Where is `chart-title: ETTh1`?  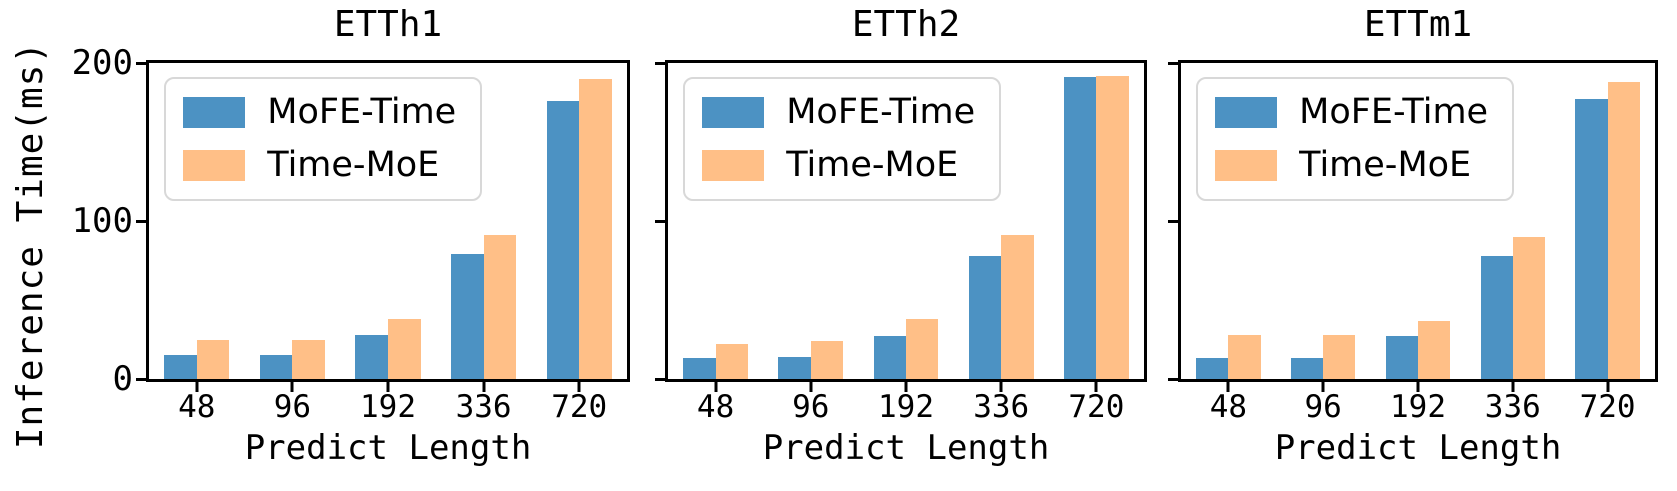
chart-title: ETTh1 is located at coordinates (388, 24).